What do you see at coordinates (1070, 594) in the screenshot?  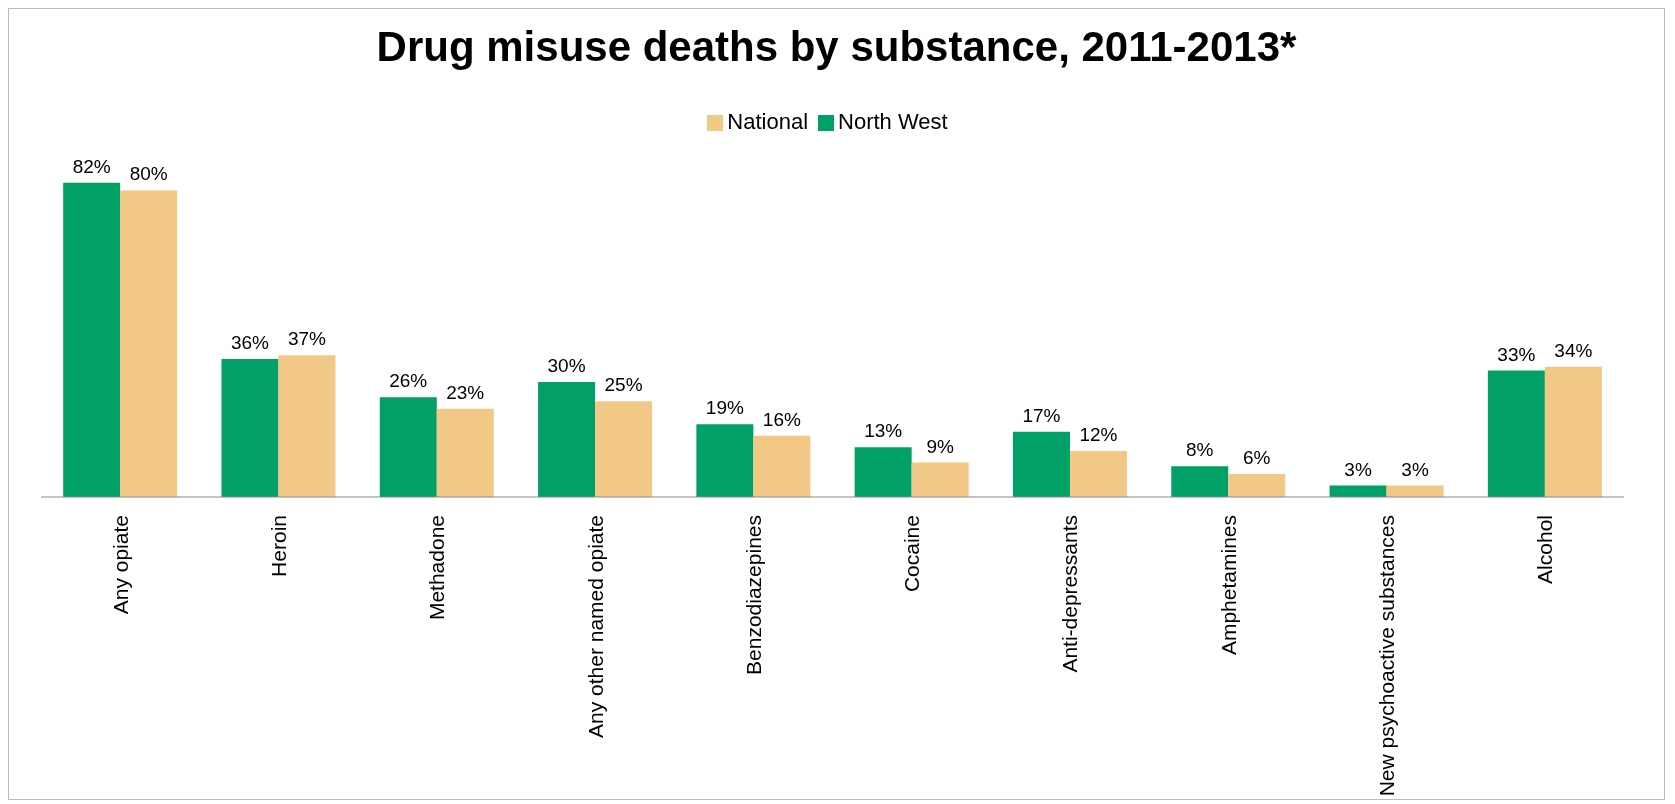 I see `x-tick-label: Anti-depressants` at bounding box center [1070, 594].